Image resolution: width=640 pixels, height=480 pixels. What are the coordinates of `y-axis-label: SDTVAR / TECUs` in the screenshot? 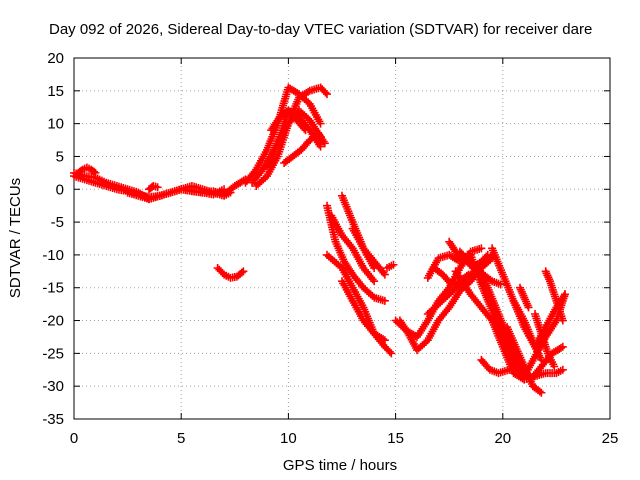 It's located at (15, 238).